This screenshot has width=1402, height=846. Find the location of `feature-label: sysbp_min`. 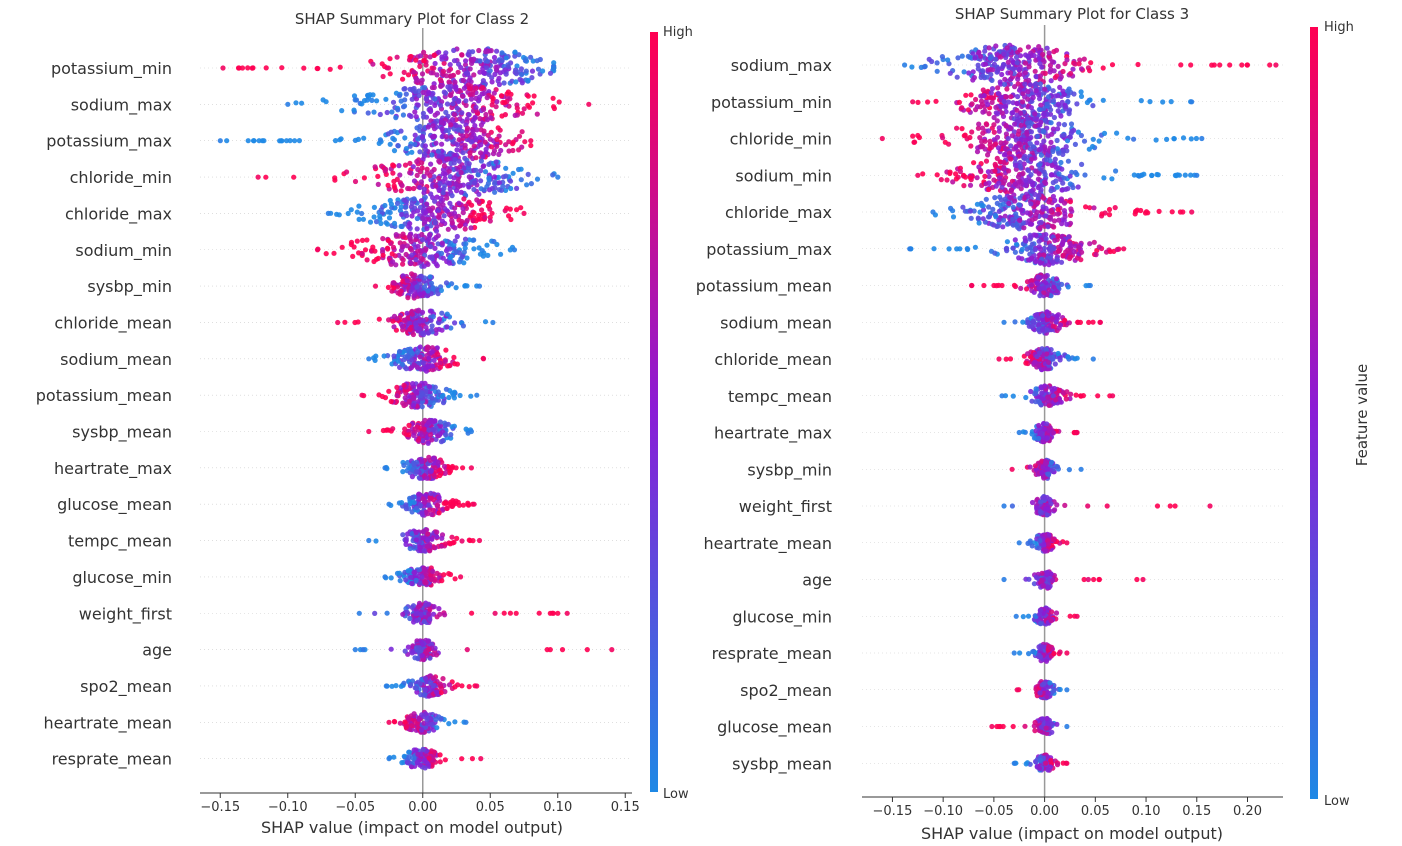

feature-label: sysbp_min is located at coordinates (129, 287).